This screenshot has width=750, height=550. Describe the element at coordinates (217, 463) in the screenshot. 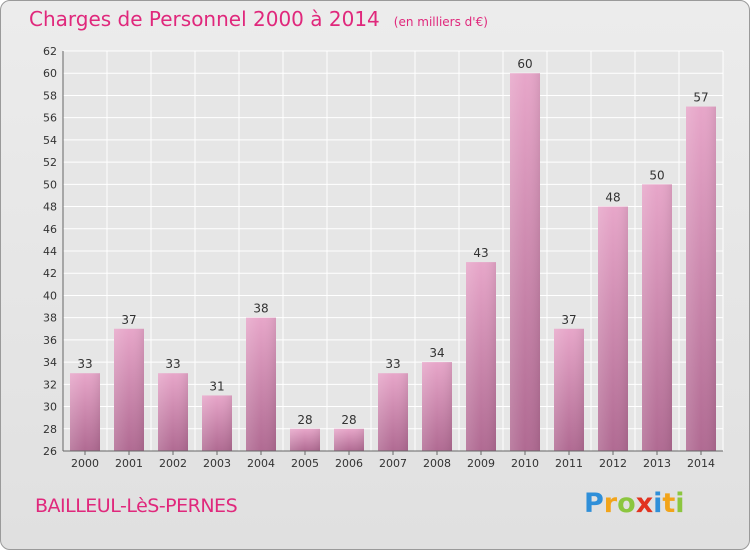

I see `x-tick-label: 2003` at that location.